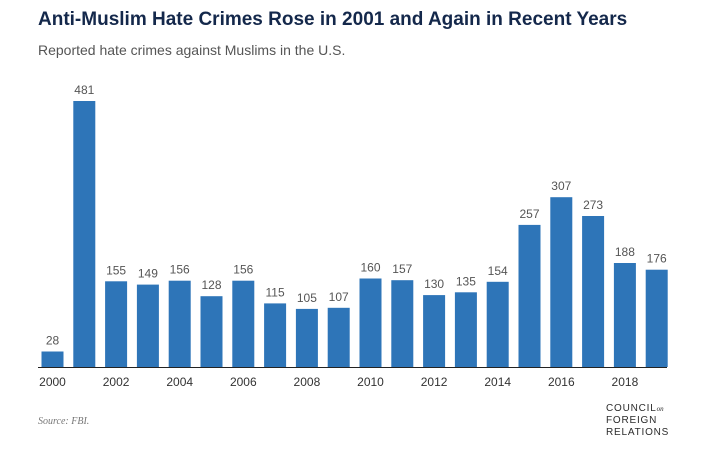 Image resolution: width=702 pixels, height=454 pixels. What do you see at coordinates (660, 409) in the screenshot?
I see `logo-on: on` at bounding box center [660, 409].